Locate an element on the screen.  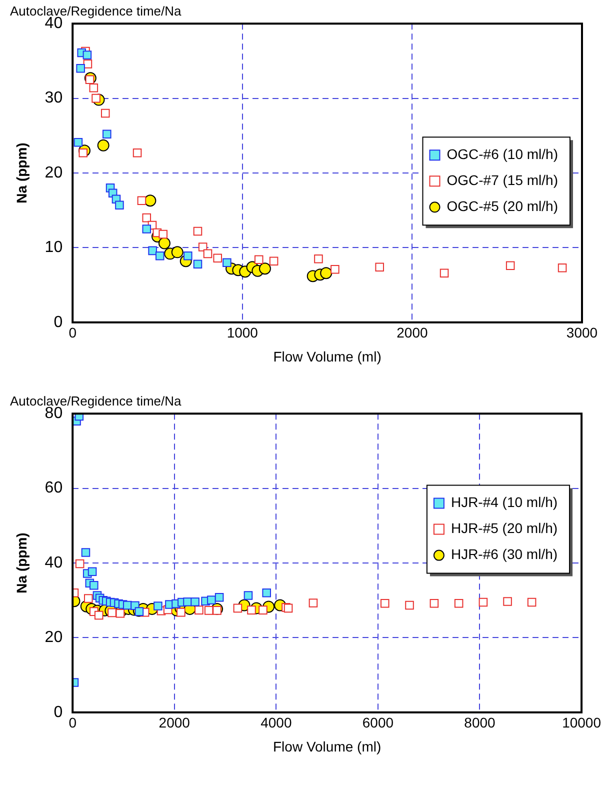
legend-label: HJR-#6 (30 ml/h) is located at coordinates (504, 554).